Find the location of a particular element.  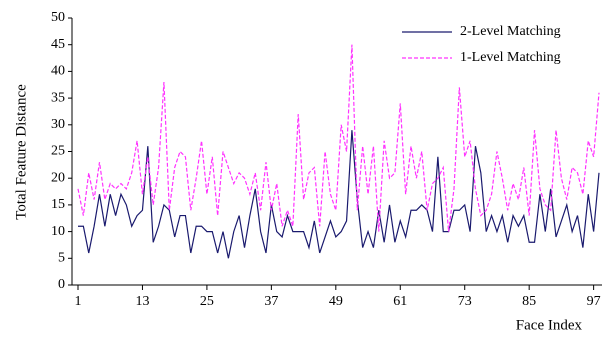

x-tick-label: 13 is located at coordinates (142, 301).